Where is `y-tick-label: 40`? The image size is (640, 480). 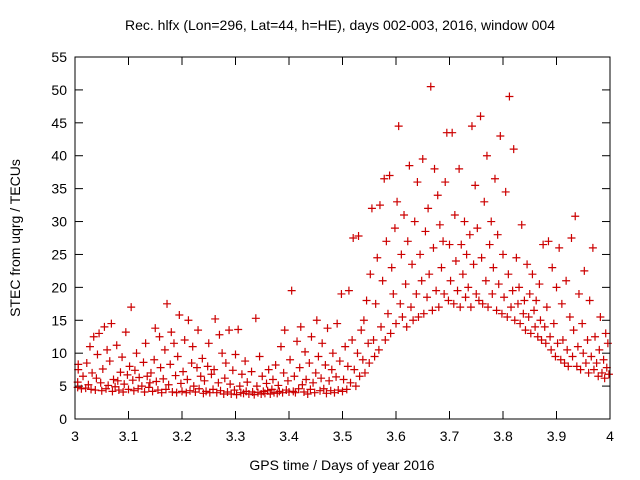
y-tick-label: 40 is located at coordinates (59, 156).